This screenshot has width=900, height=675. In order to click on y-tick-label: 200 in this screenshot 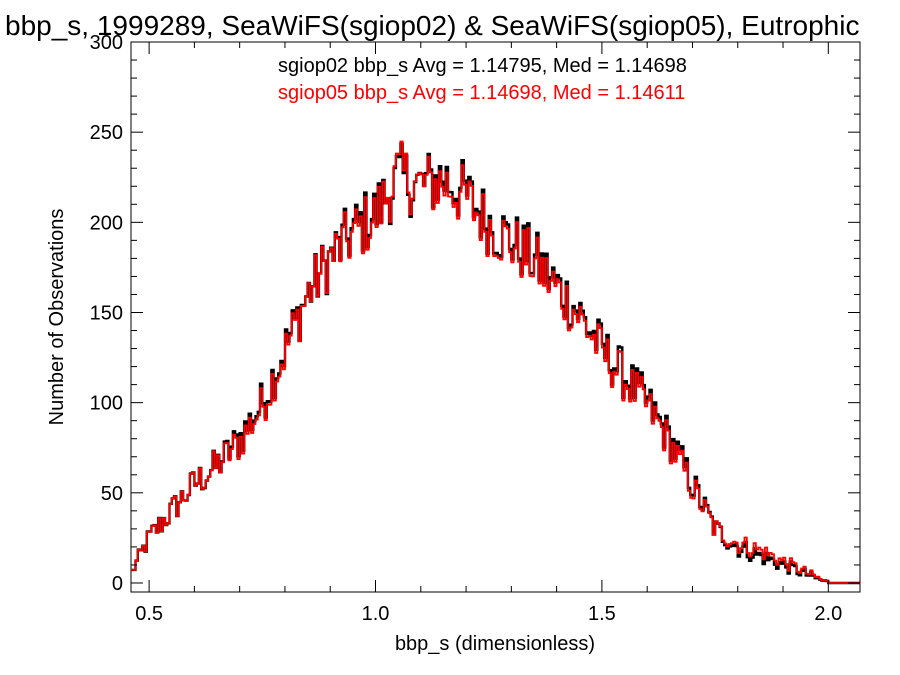, I will do `click(106, 223)`.